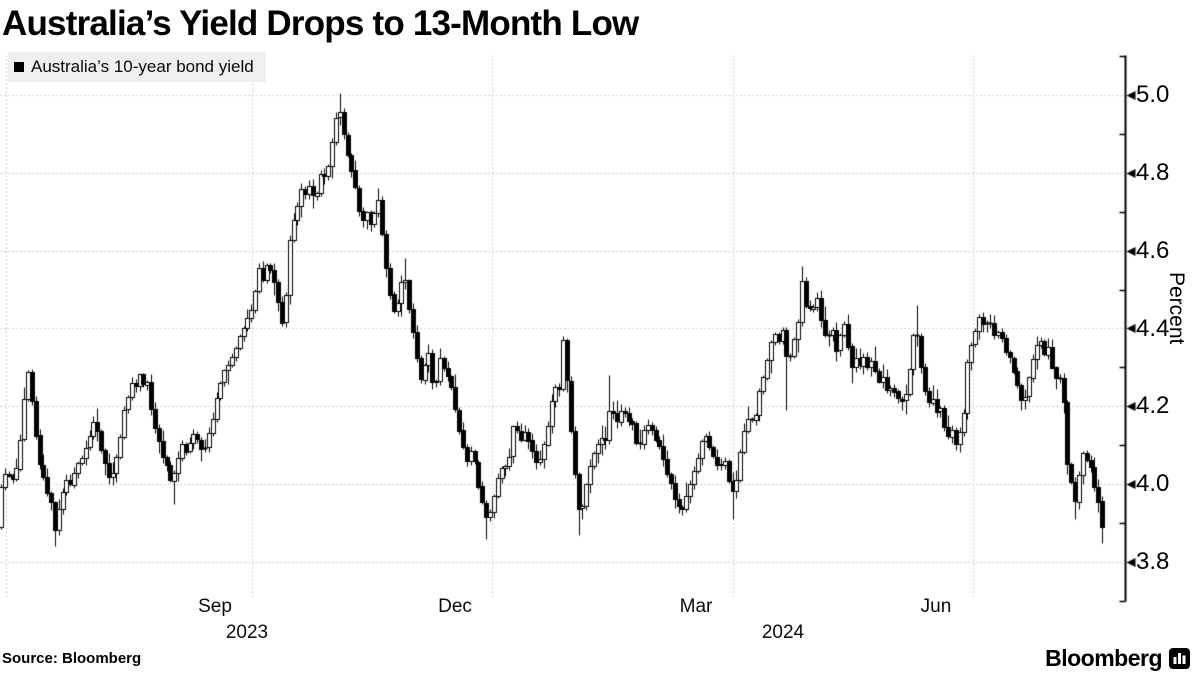 The image size is (1200, 675). I want to click on x-tick-label: Jun, so click(936, 606).